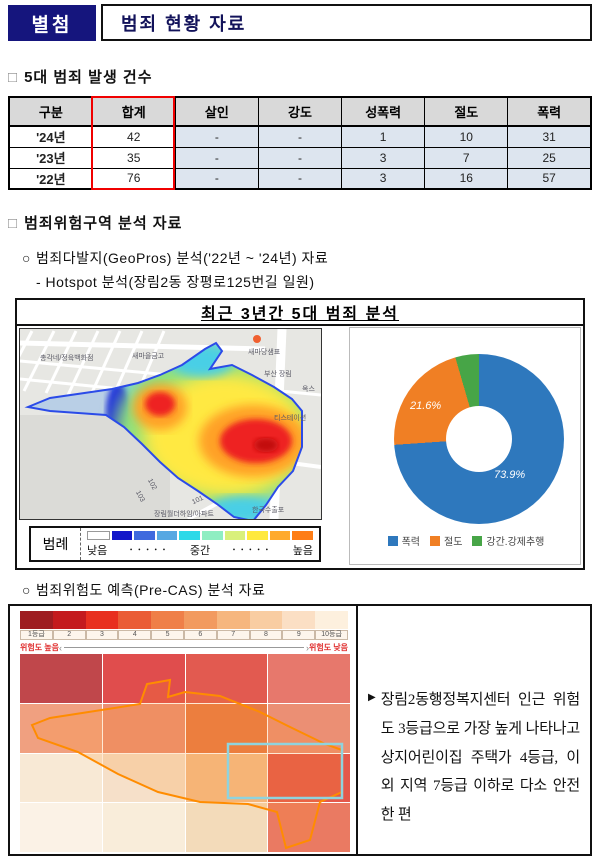 The image size is (600, 860). I want to click on section-heading-crime-counts: □ 5대 범죄 발생 건수, so click(80, 76).